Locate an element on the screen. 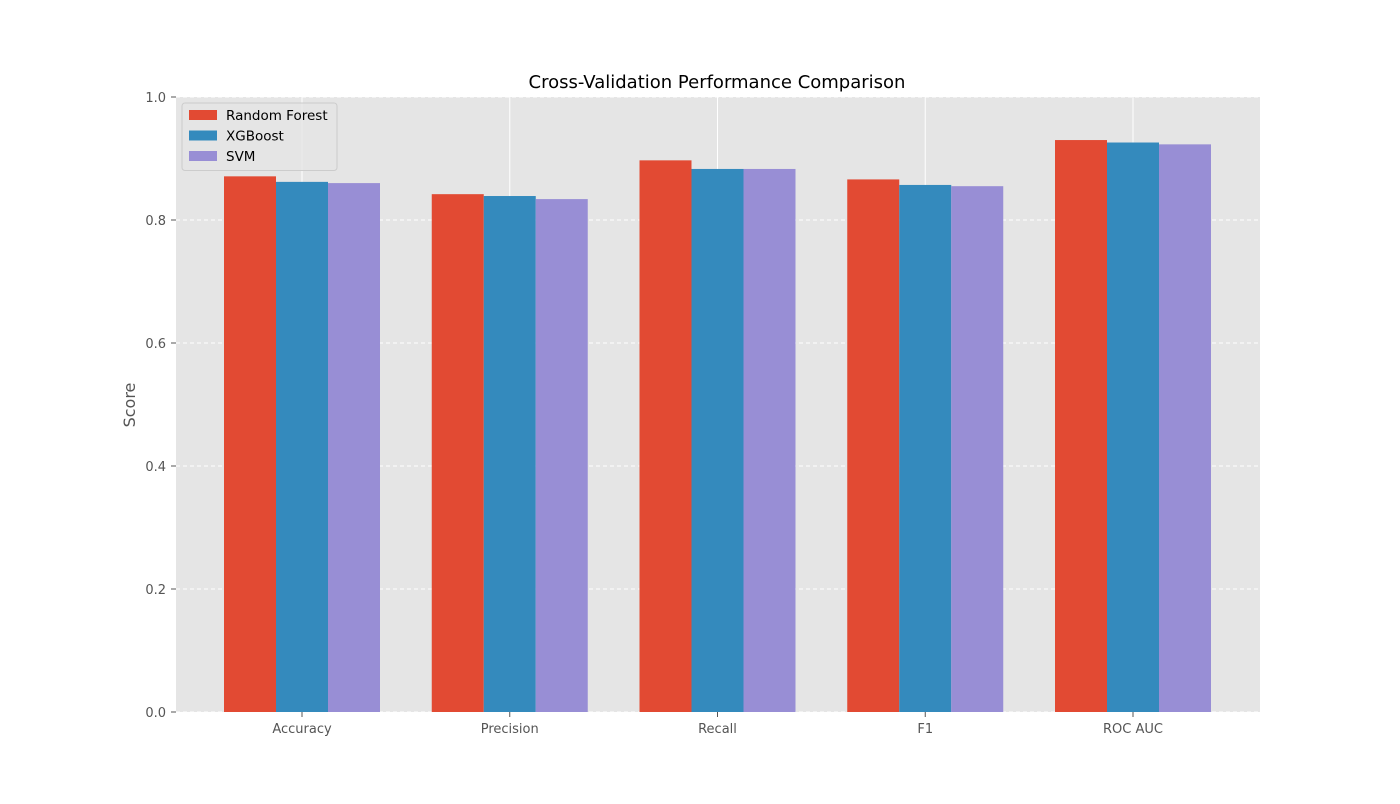  legend-label: XGBoost is located at coordinates (255, 137).